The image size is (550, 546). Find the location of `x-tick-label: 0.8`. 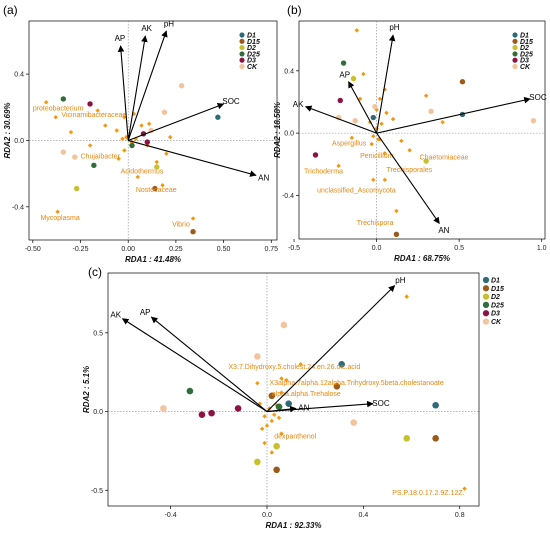

x-tick-label: 0.8 is located at coordinates (460, 515).